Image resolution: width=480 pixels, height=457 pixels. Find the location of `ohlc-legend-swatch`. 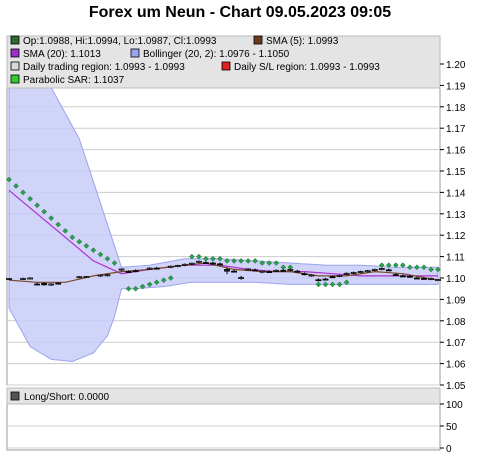

ohlc-legend-swatch is located at coordinates (15, 40).